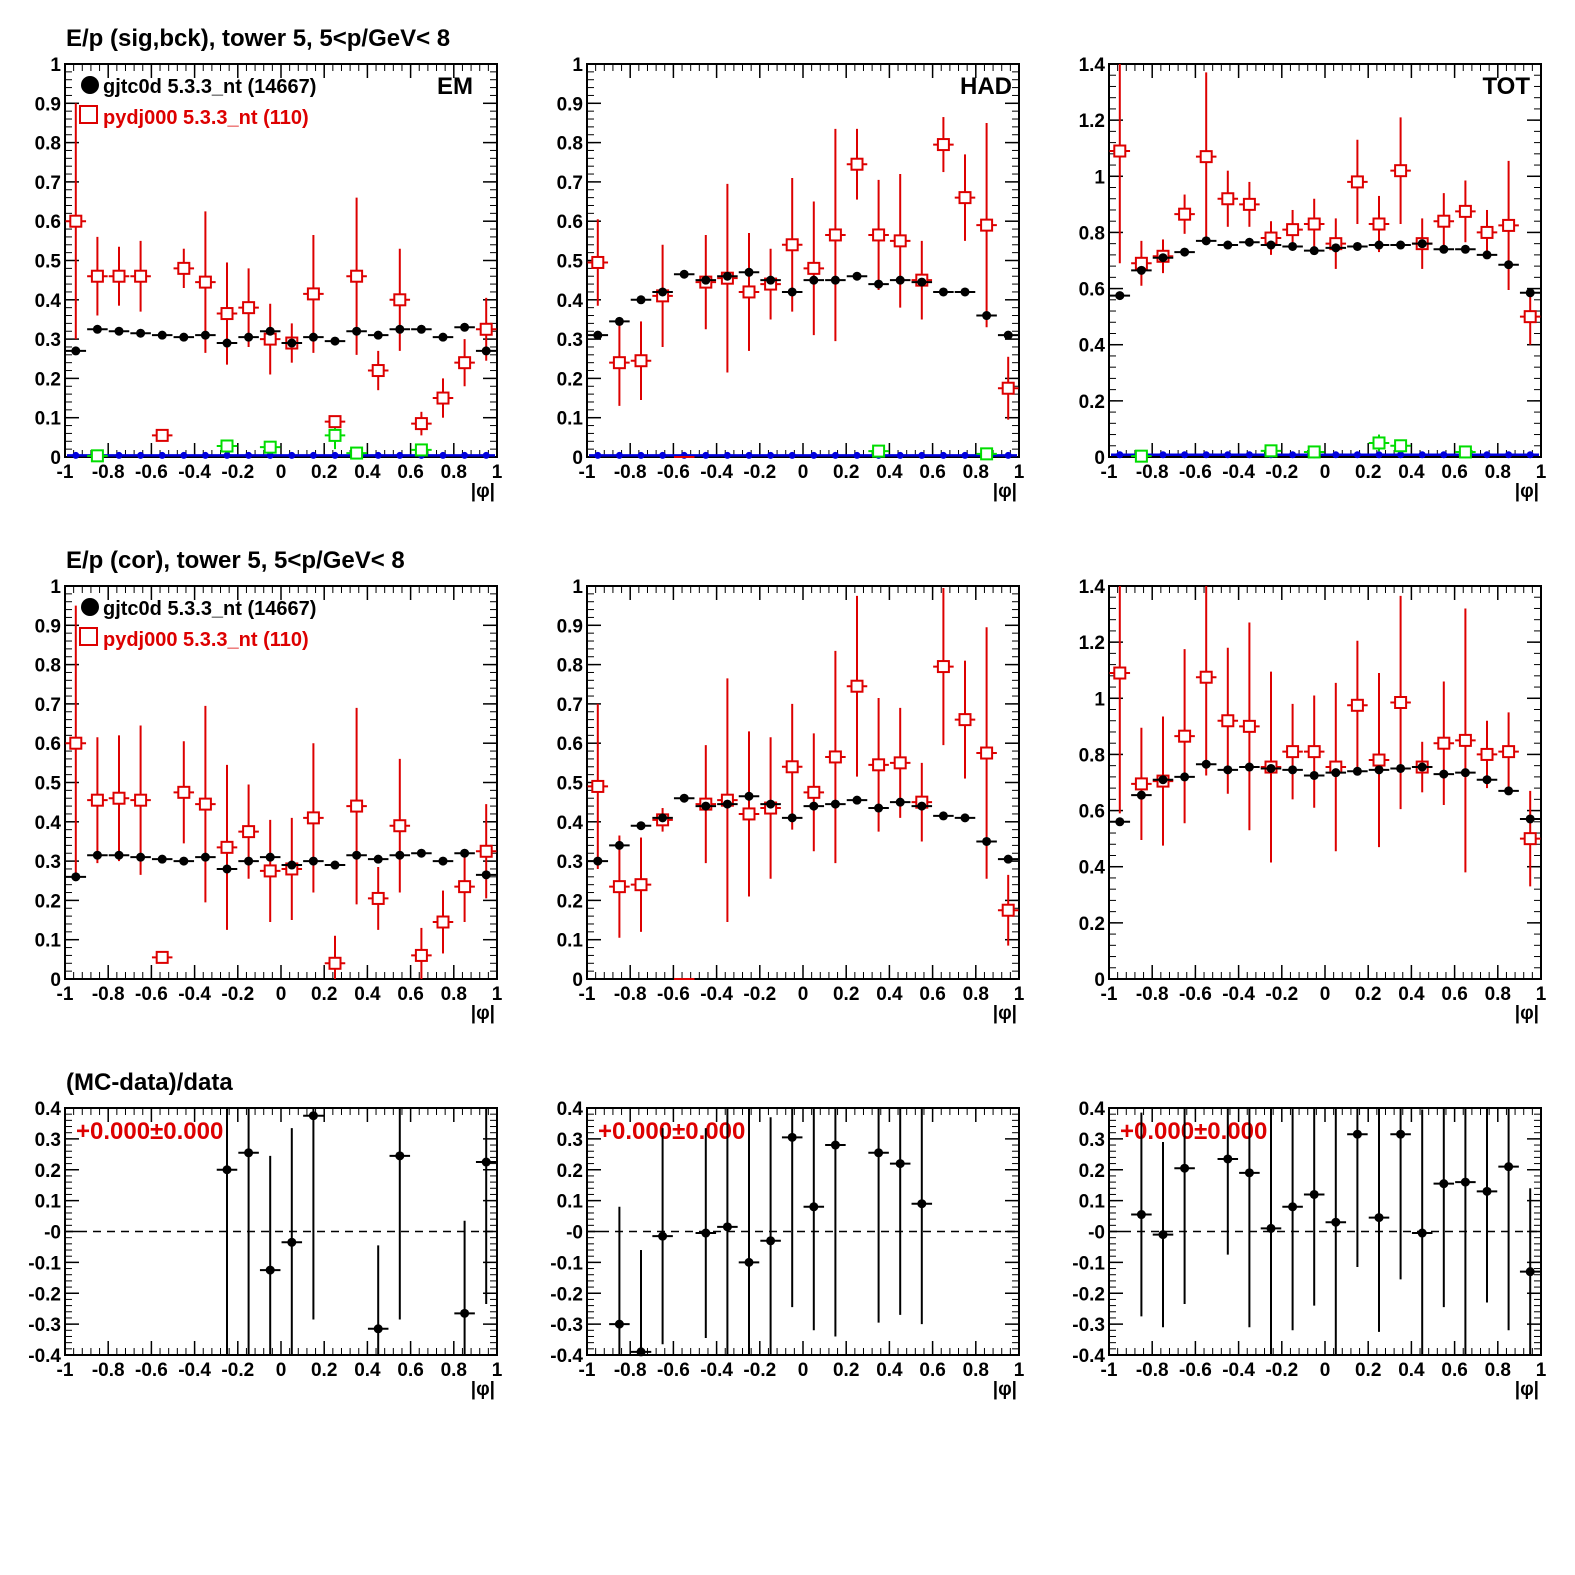 This screenshot has height=1575, width=1575. I want to click on y-tick-label: 1, so click(1099, 699).